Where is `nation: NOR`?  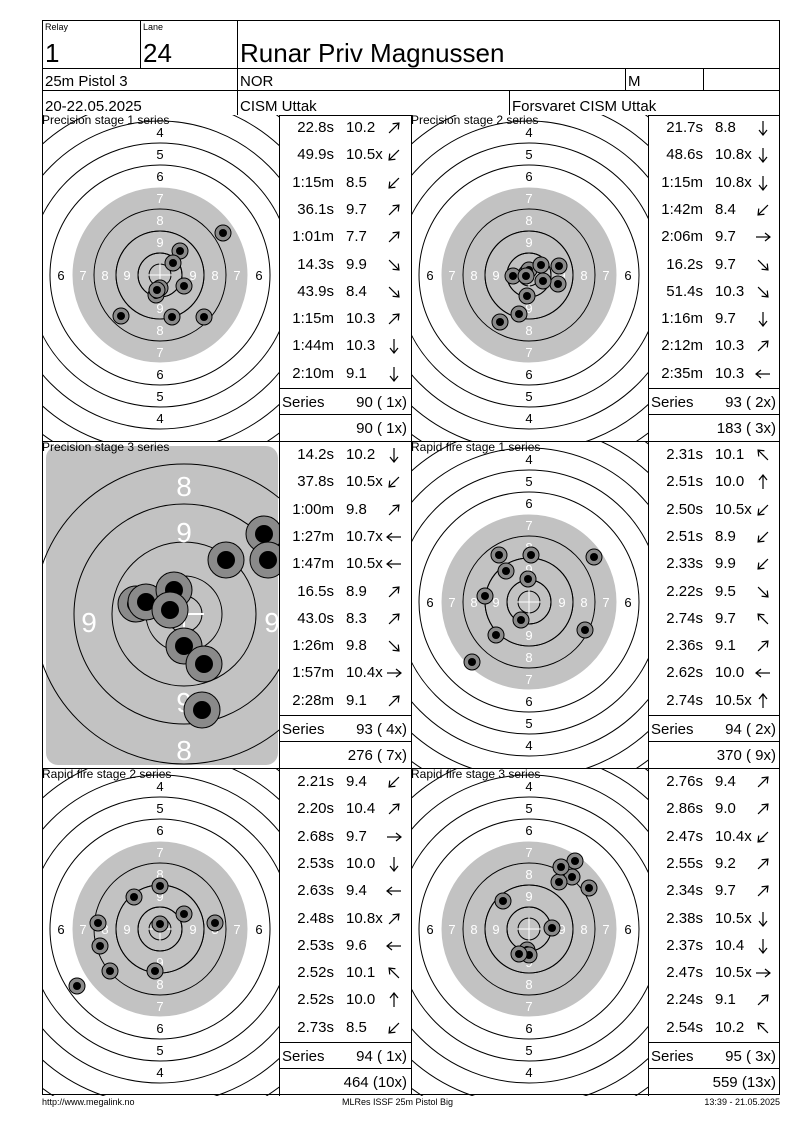 nation: NOR is located at coordinates (257, 81).